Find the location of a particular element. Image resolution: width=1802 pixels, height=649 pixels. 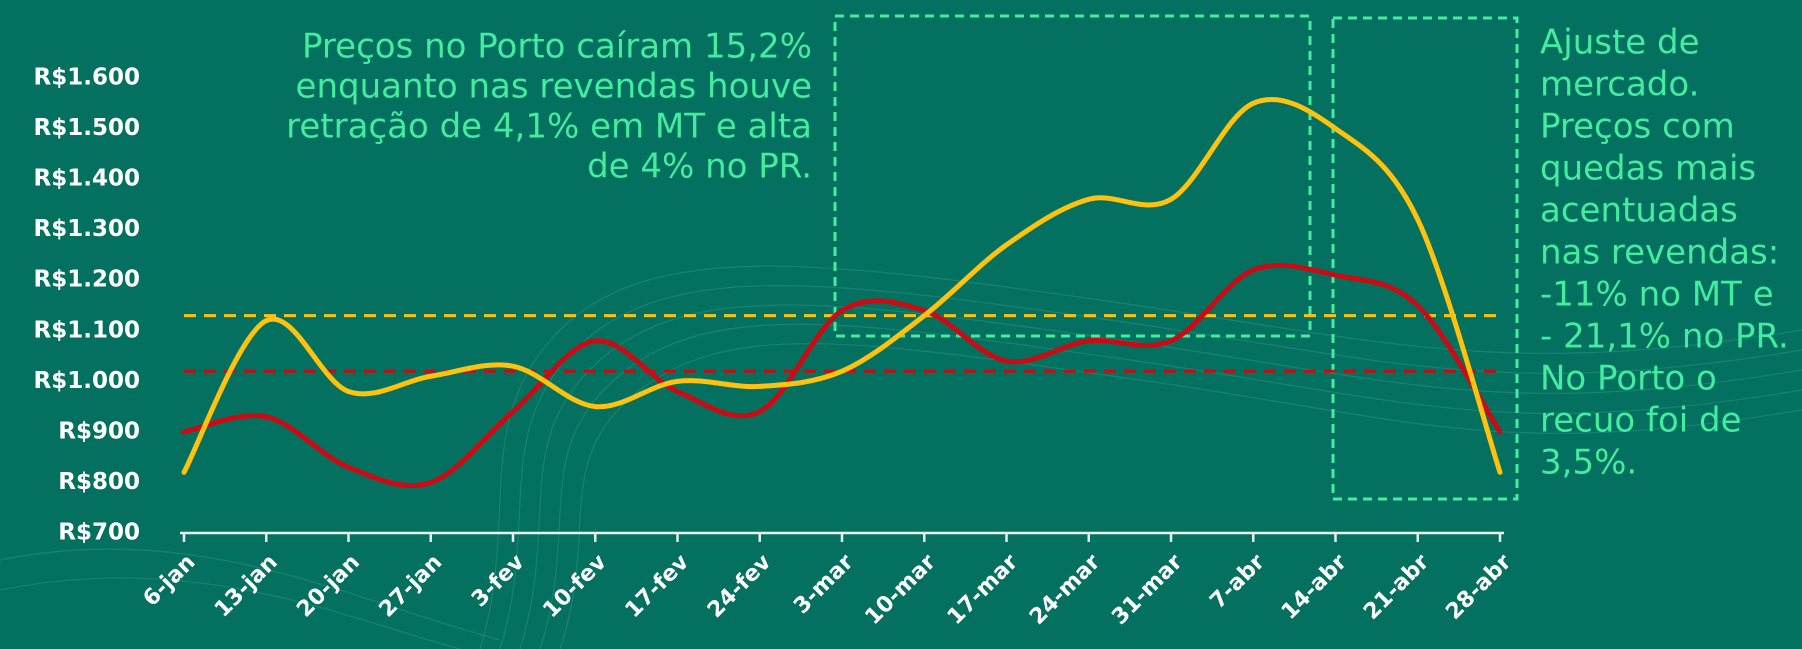

x-tick-label: 7-abr is located at coordinates (1237, 582).